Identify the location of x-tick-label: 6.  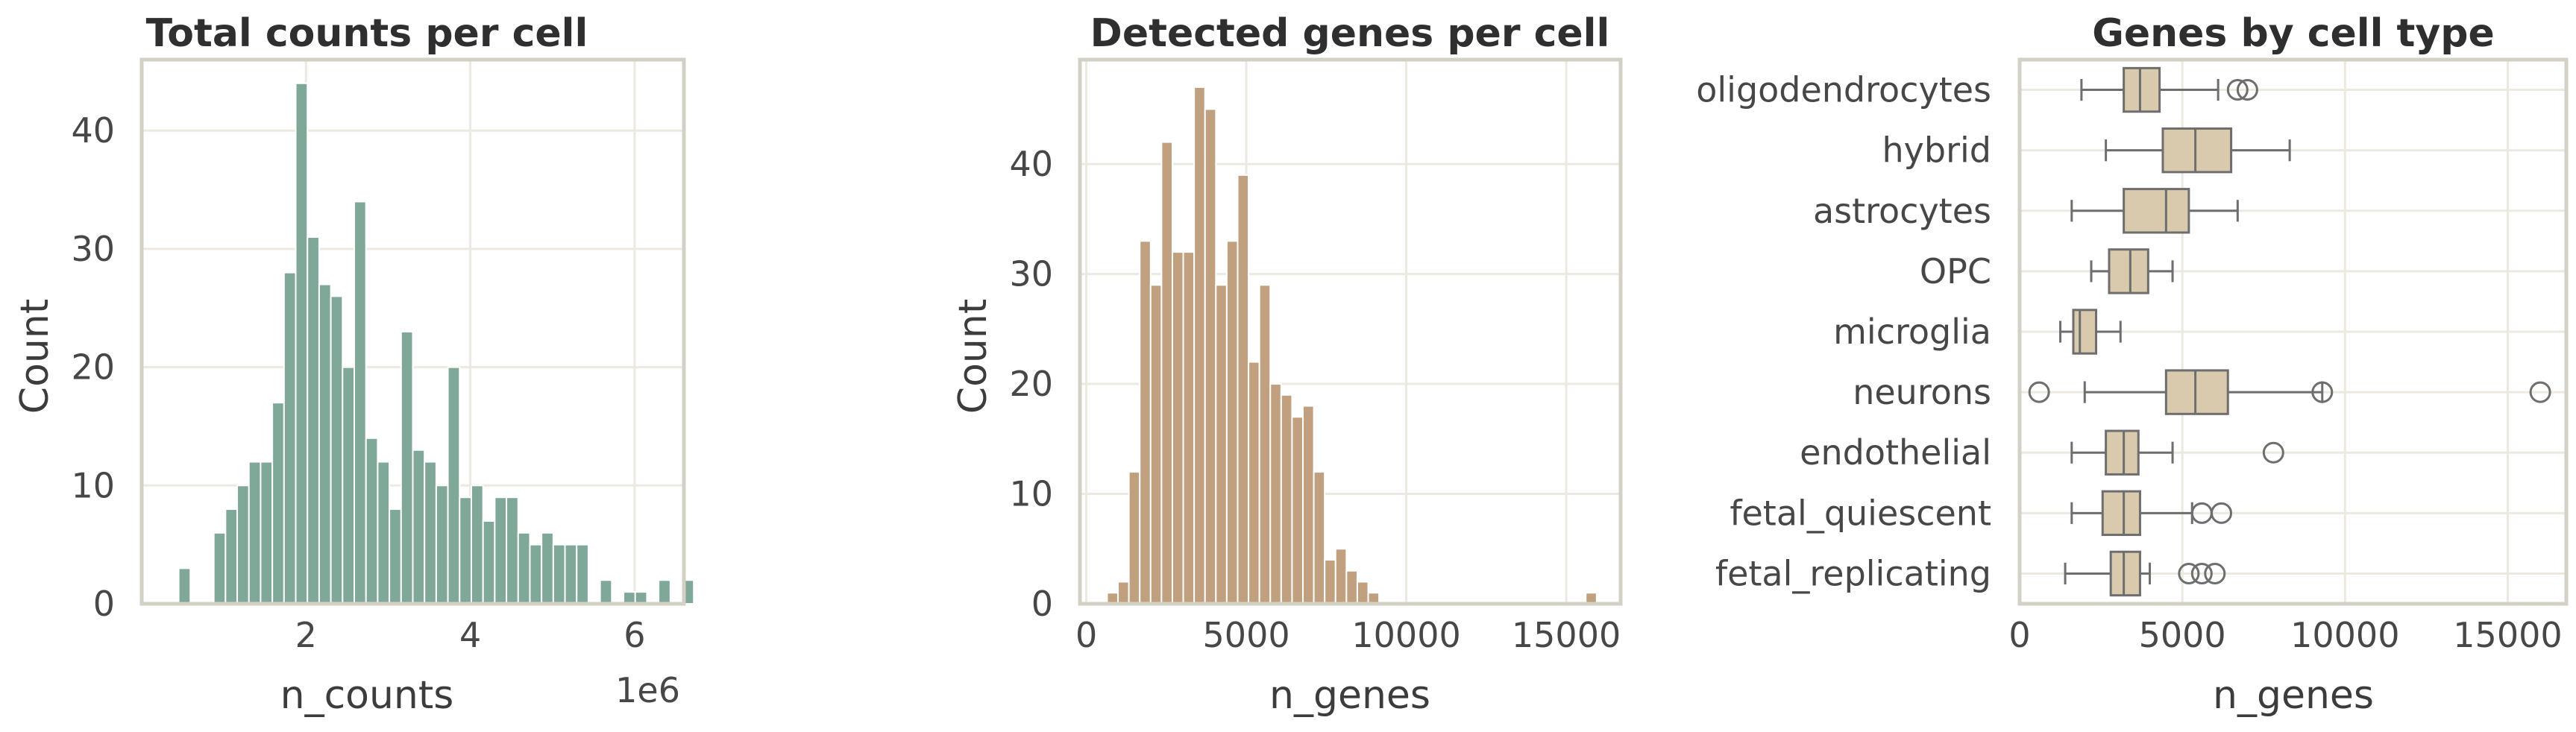
(634, 635).